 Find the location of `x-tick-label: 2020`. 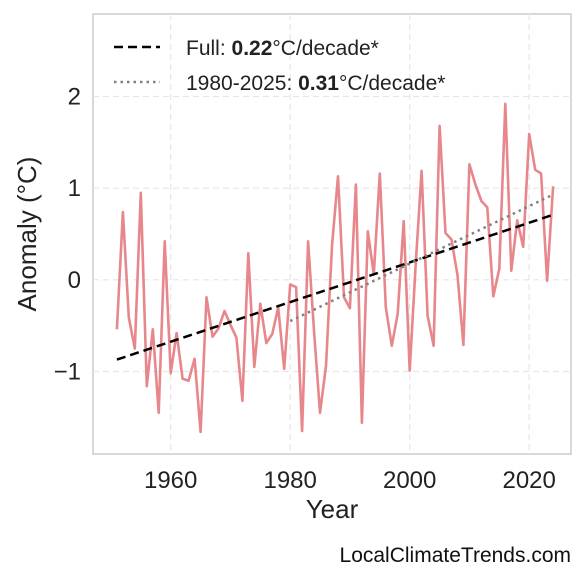

x-tick-label: 2020 is located at coordinates (528, 480).